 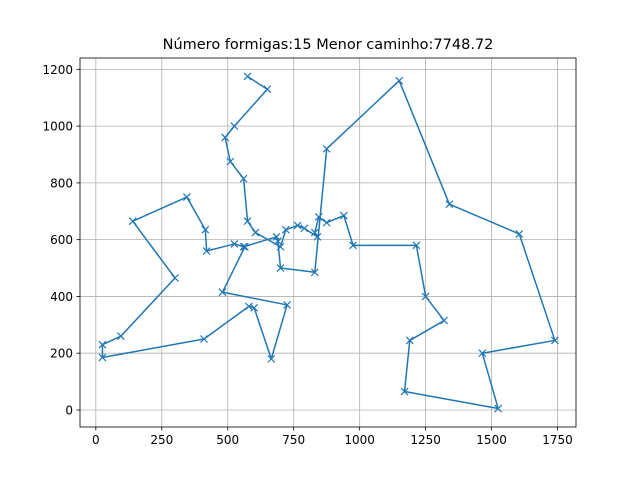 What do you see at coordinates (96, 440) in the screenshot?
I see `x-tick-label: 0` at bounding box center [96, 440].